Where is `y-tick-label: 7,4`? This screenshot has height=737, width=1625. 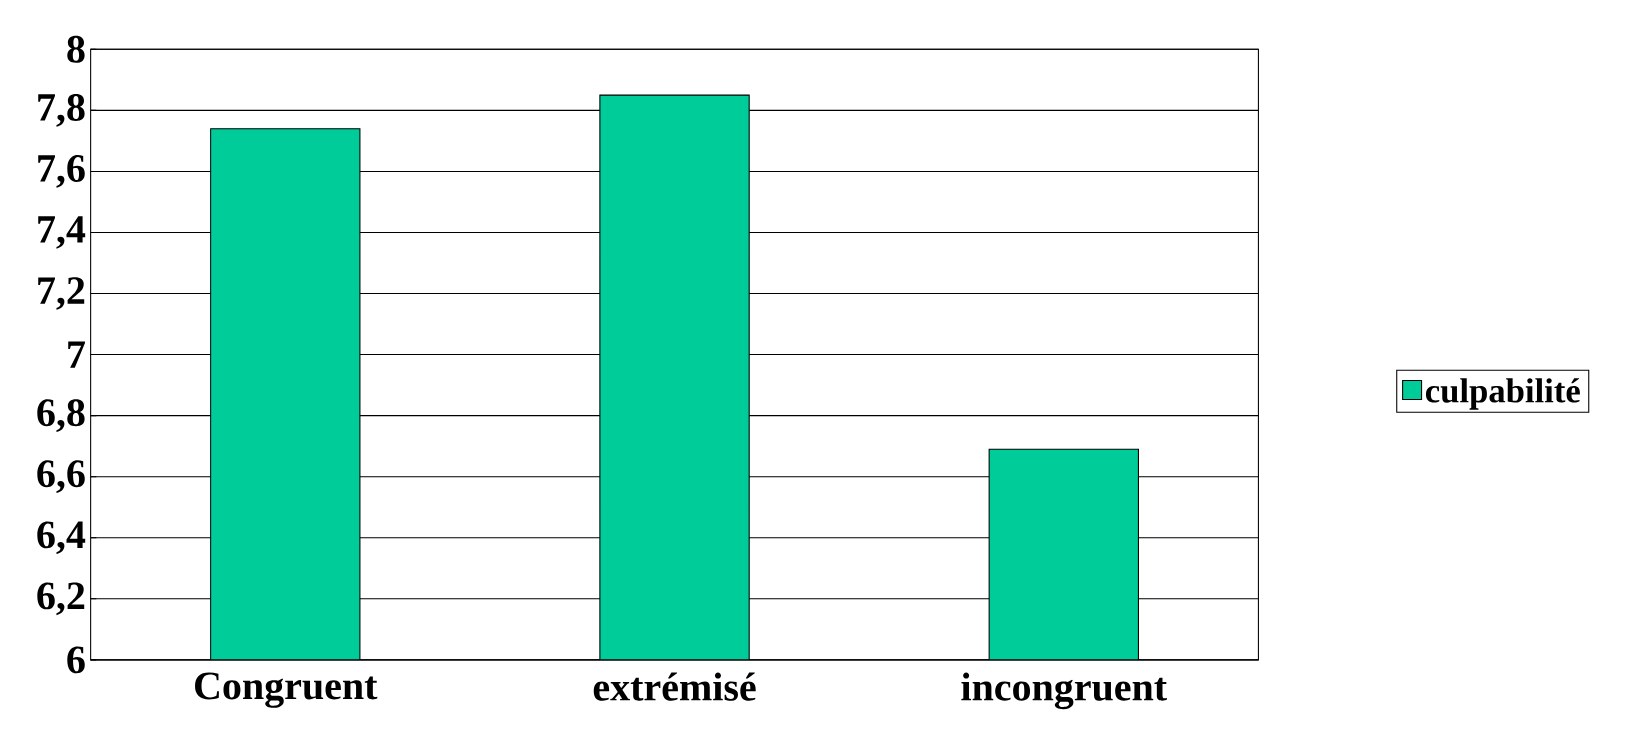
y-tick-label: 7,4 is located at coordinates (62, 232).